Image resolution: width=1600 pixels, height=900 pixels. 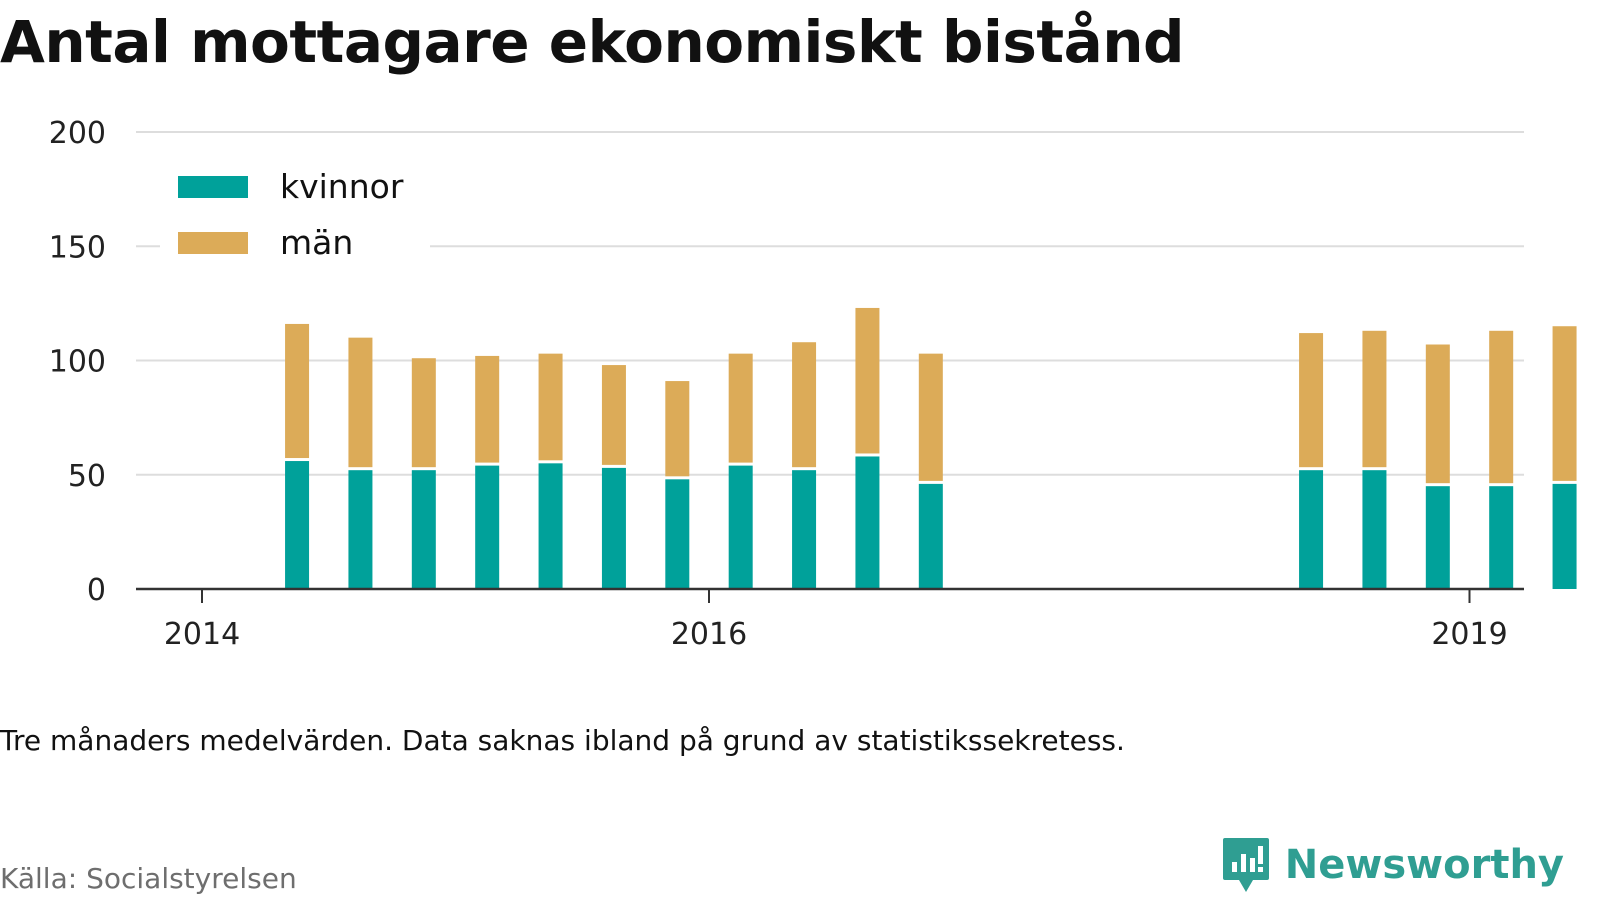 I want to click on brand-logo: Newsworthy, so click(x=1392, y=865).